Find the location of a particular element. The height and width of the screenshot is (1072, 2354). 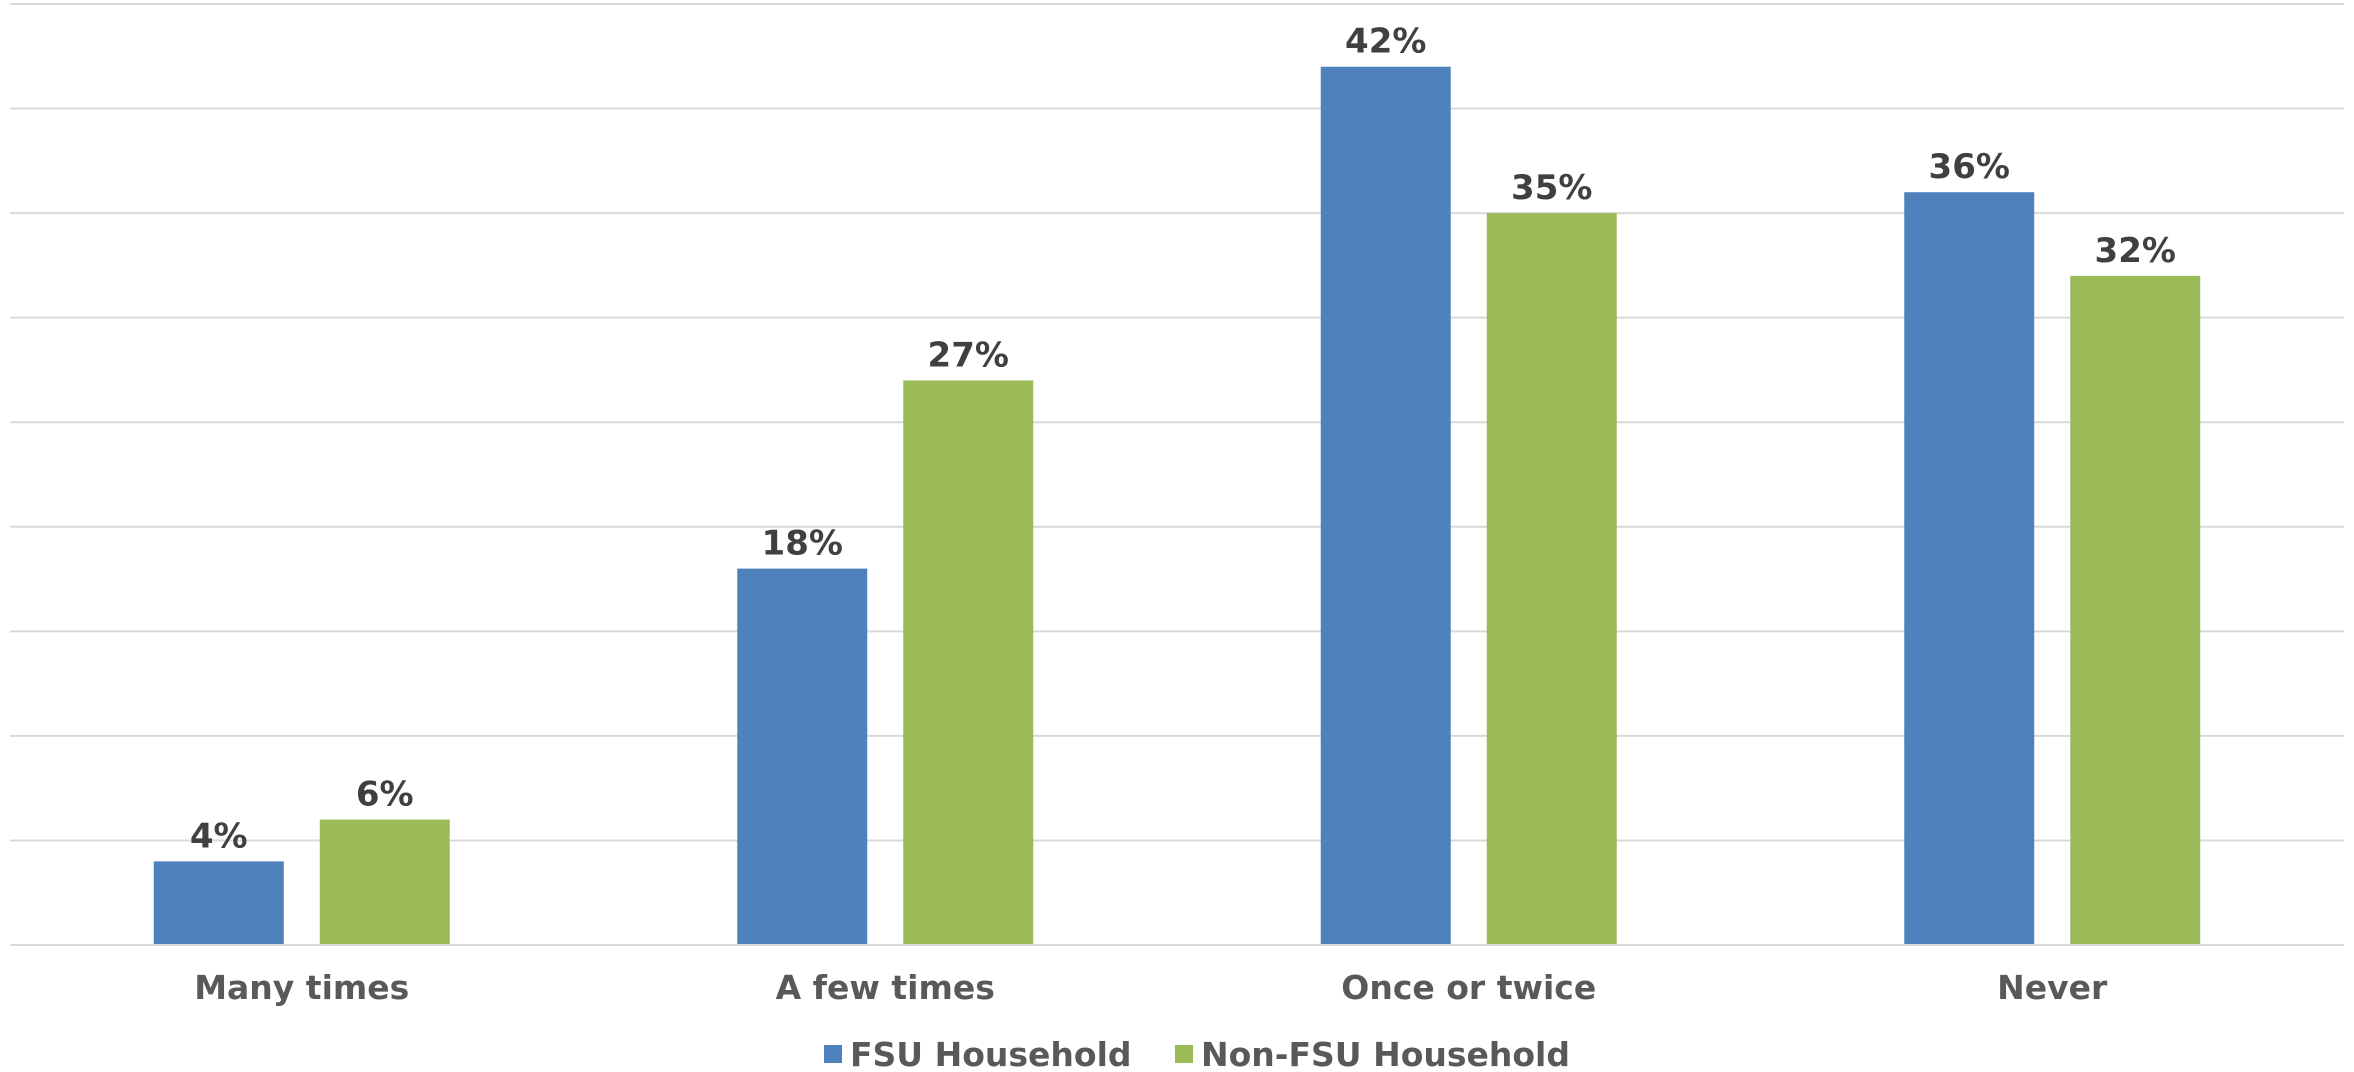

data-label: 4% is located at coordinates (219, 836).